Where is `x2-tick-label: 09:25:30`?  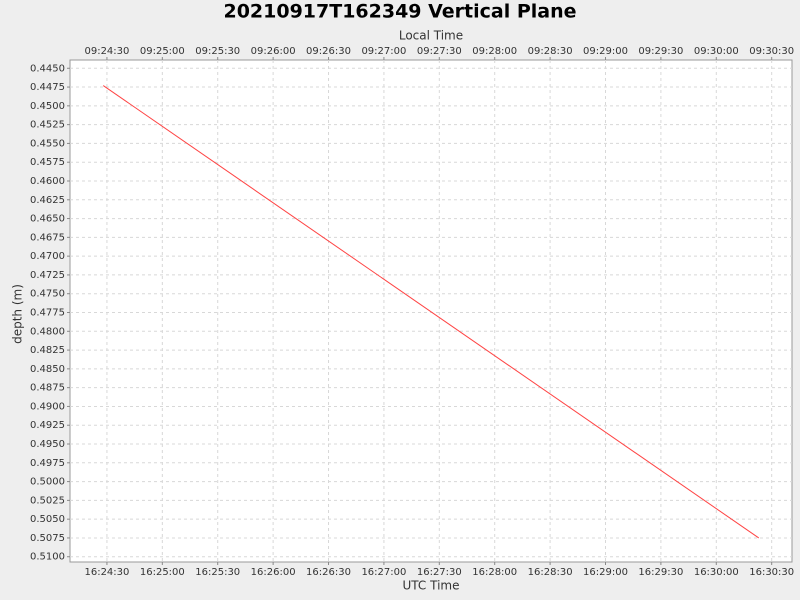 x2-tick-label: 09:25:30 is located at coordinates (217, 51).